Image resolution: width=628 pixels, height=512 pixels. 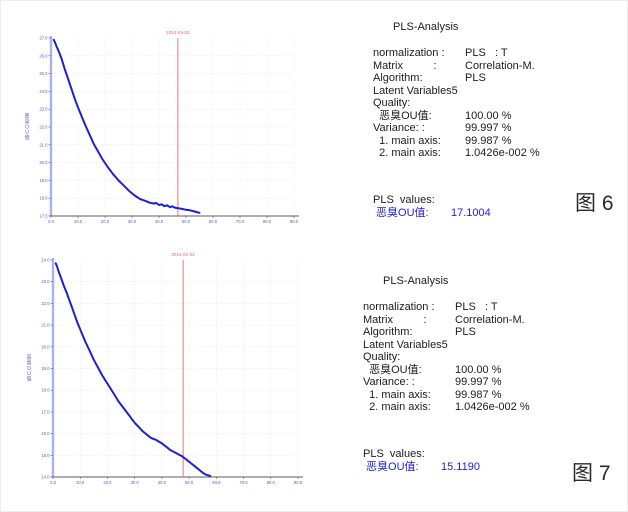 What do you see at coordinates (43, 38) in the screenshot?
I see `y-tick-label: 27.0` at bounding box center [43, 38].